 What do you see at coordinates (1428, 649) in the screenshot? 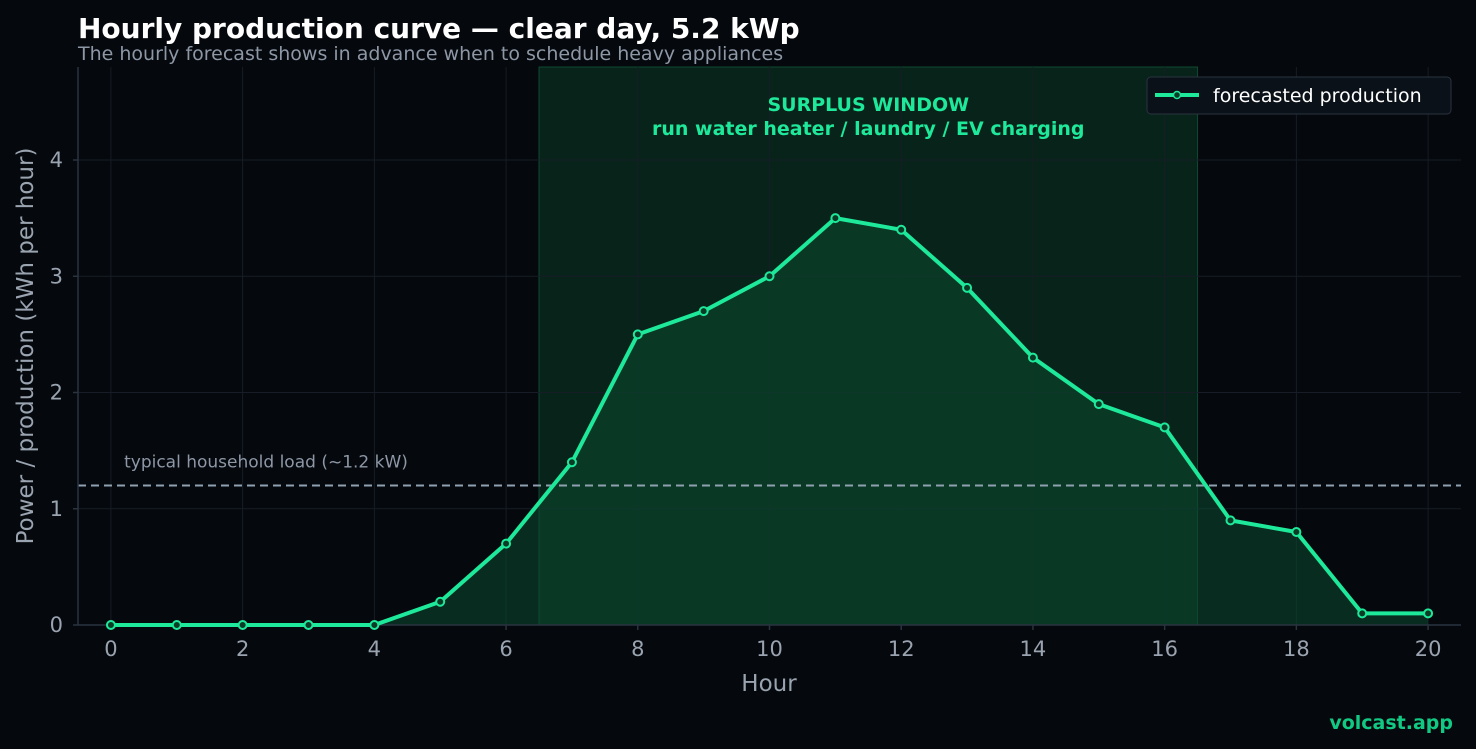
I see `x-tick-label: 20` at bounding box center [1428, 649].